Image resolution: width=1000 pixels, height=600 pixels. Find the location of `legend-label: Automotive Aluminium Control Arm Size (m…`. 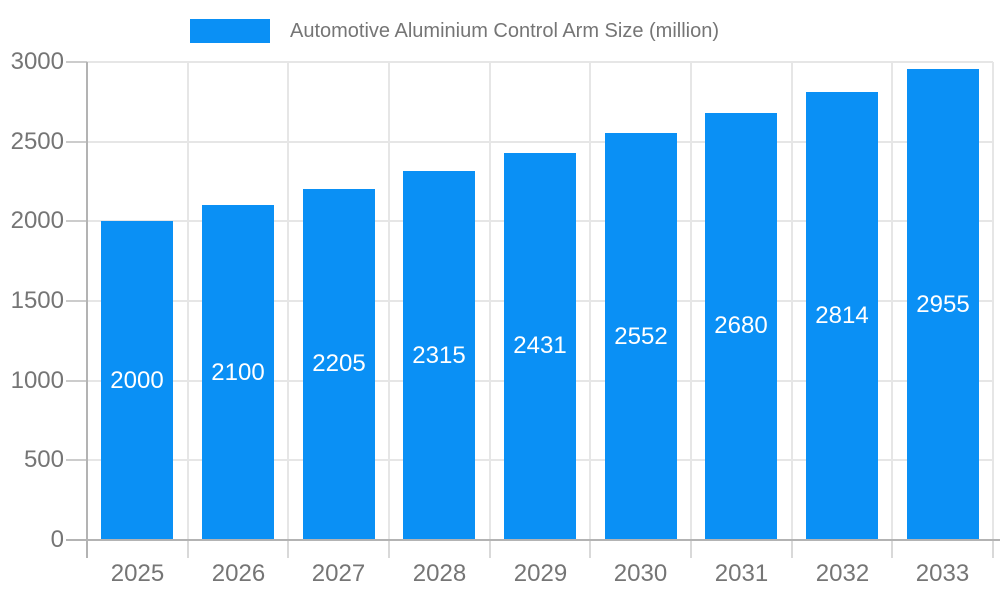

legend-label: Automotive Aluminium Control Arm Size (m… is located at coordinates (505, 31).